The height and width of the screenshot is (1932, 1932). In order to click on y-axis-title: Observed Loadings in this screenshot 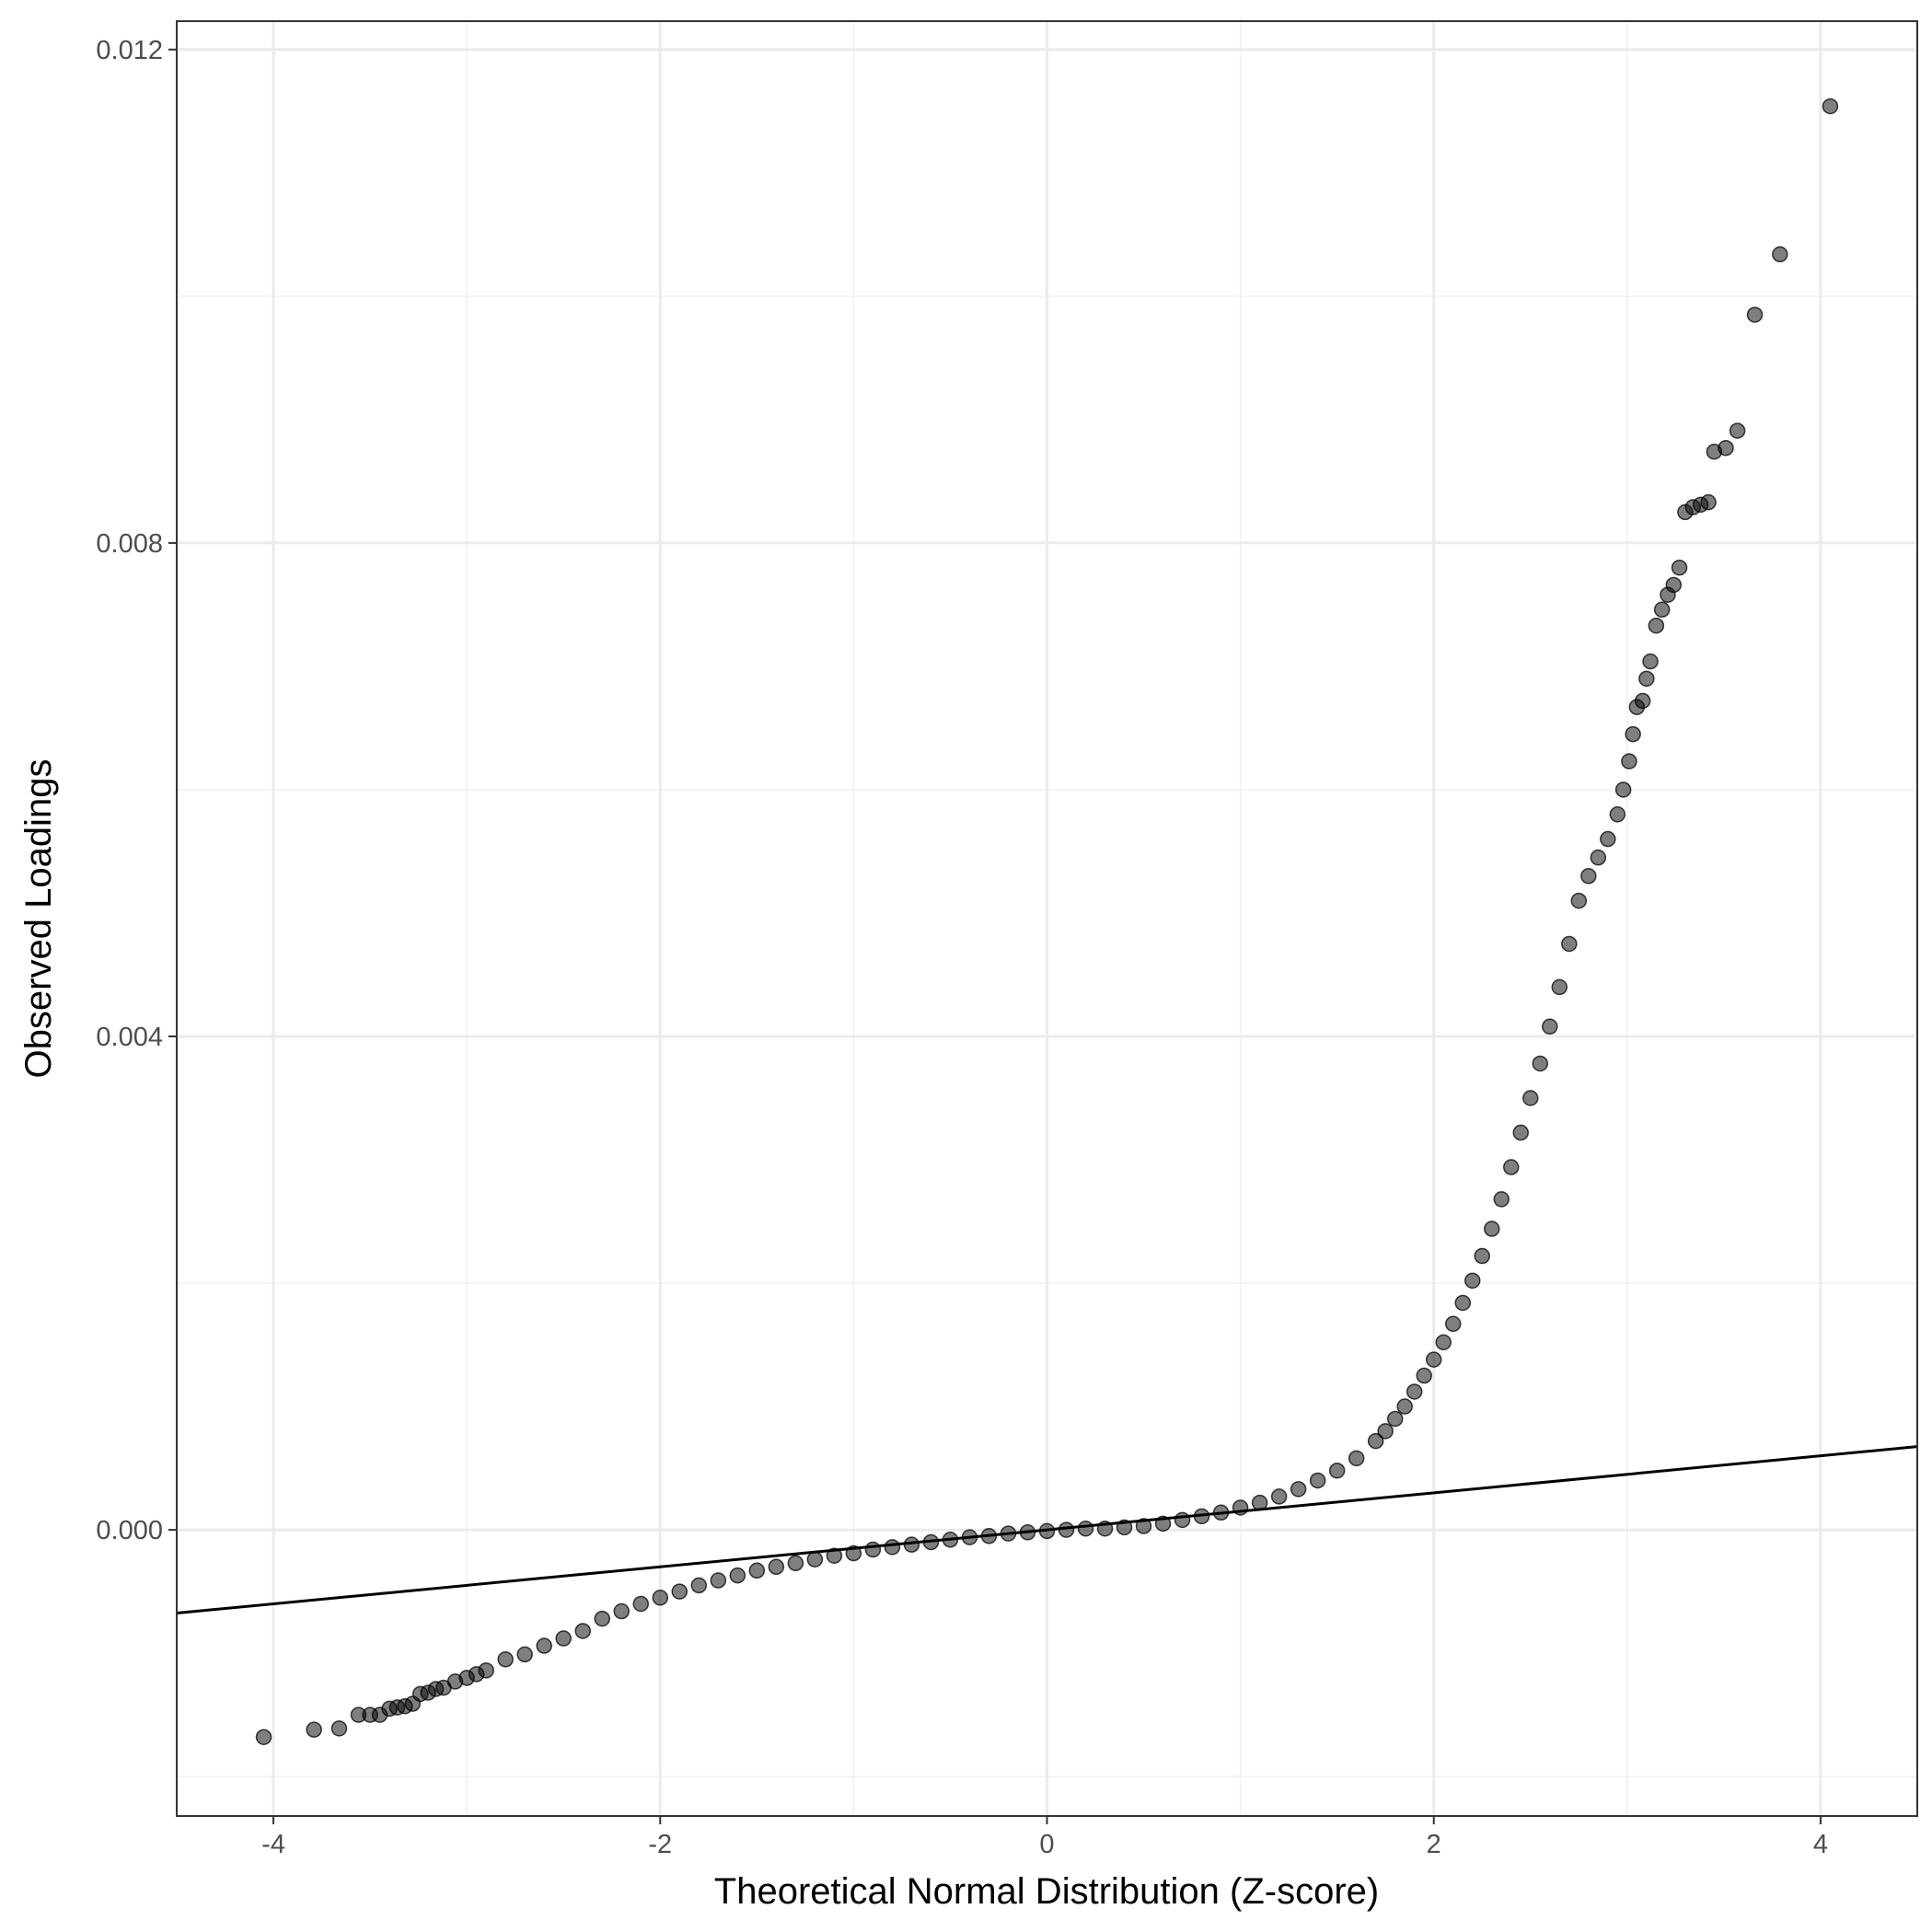, I will do `click(38, 919)`.